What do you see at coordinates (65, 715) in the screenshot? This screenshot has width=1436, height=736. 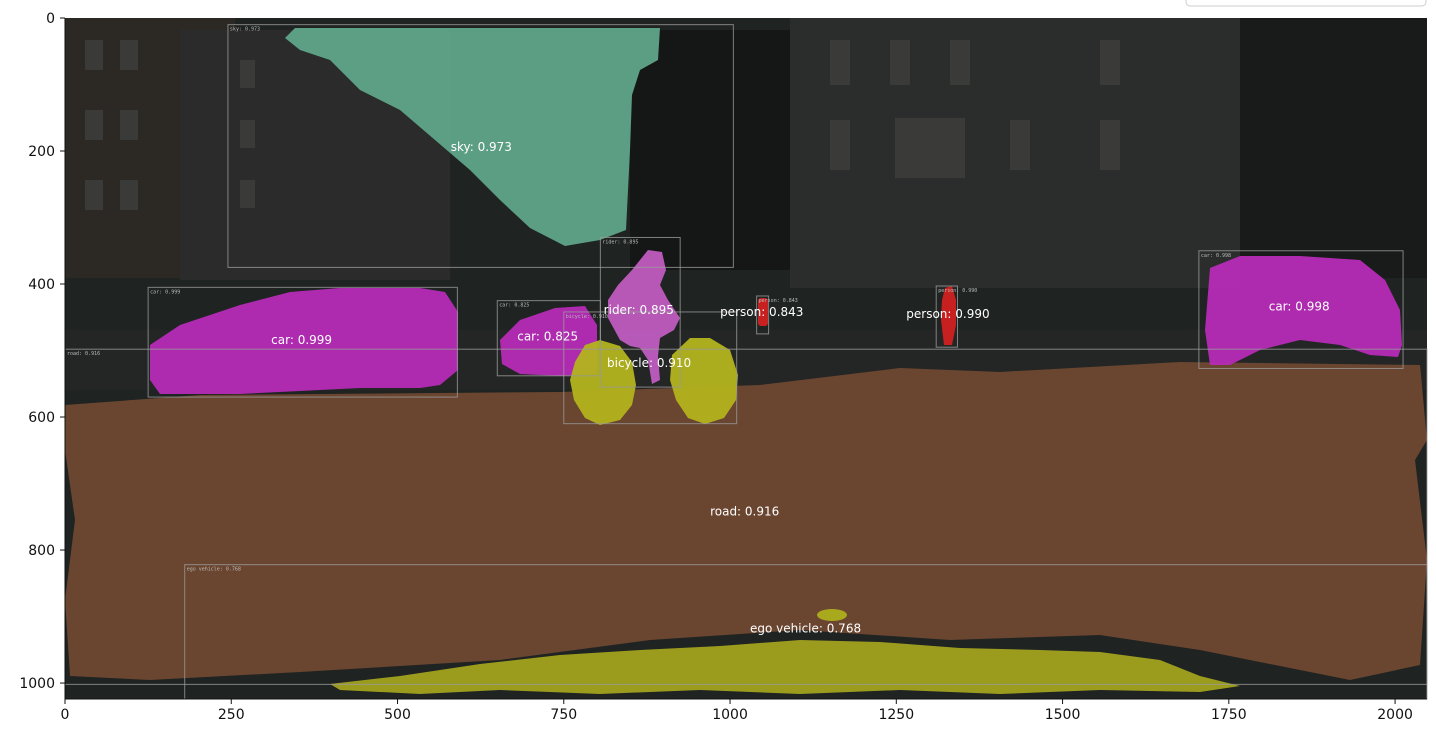 I see `x-tick-label: 0` at bounding box center [65, 715].